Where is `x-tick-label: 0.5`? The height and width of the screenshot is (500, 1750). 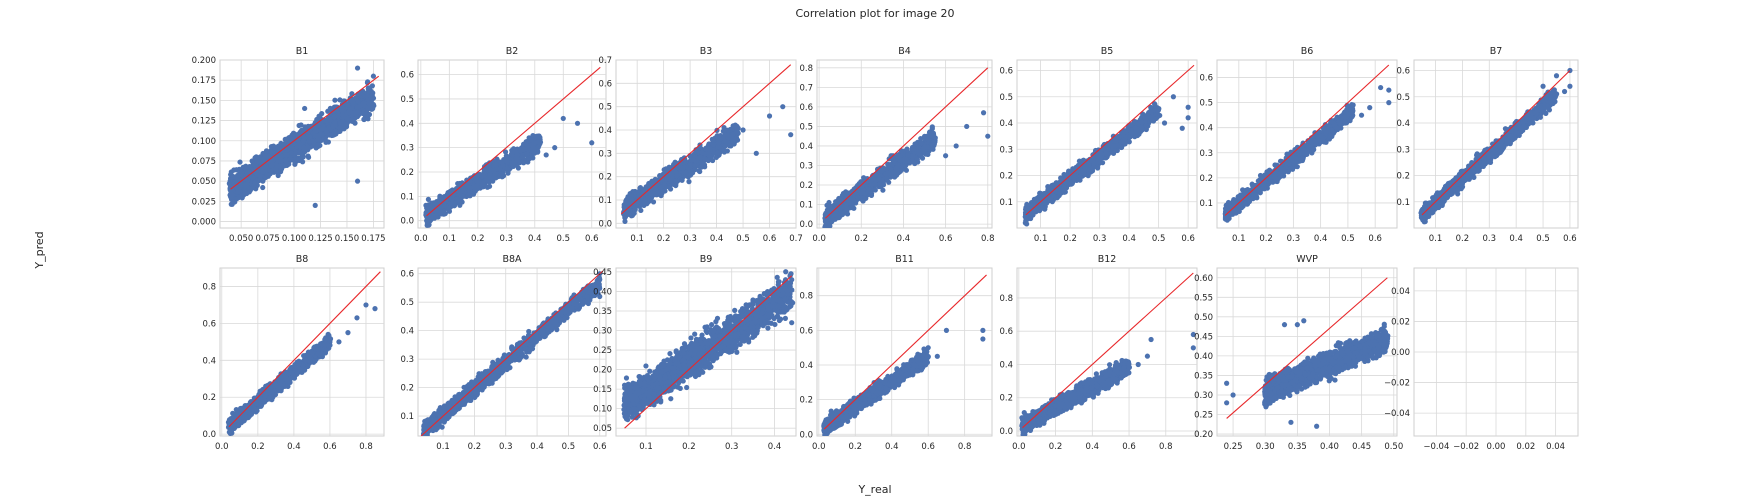 x-tick-label: 0.5 is located at coordinates (743, 239).